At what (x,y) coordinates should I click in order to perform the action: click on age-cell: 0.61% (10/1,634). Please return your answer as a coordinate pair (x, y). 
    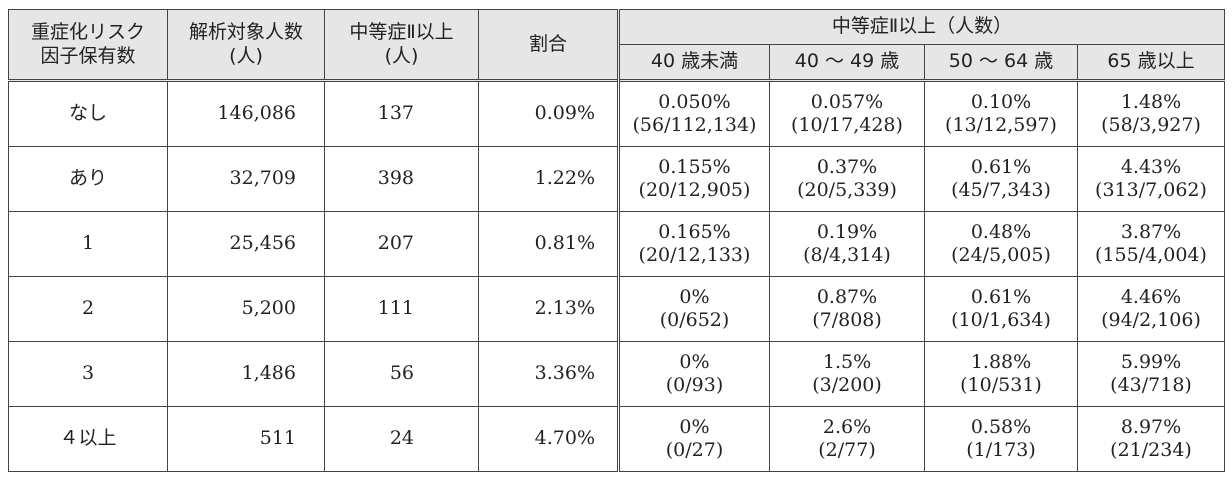
    Looking at the image, I should click on (1001, 309).